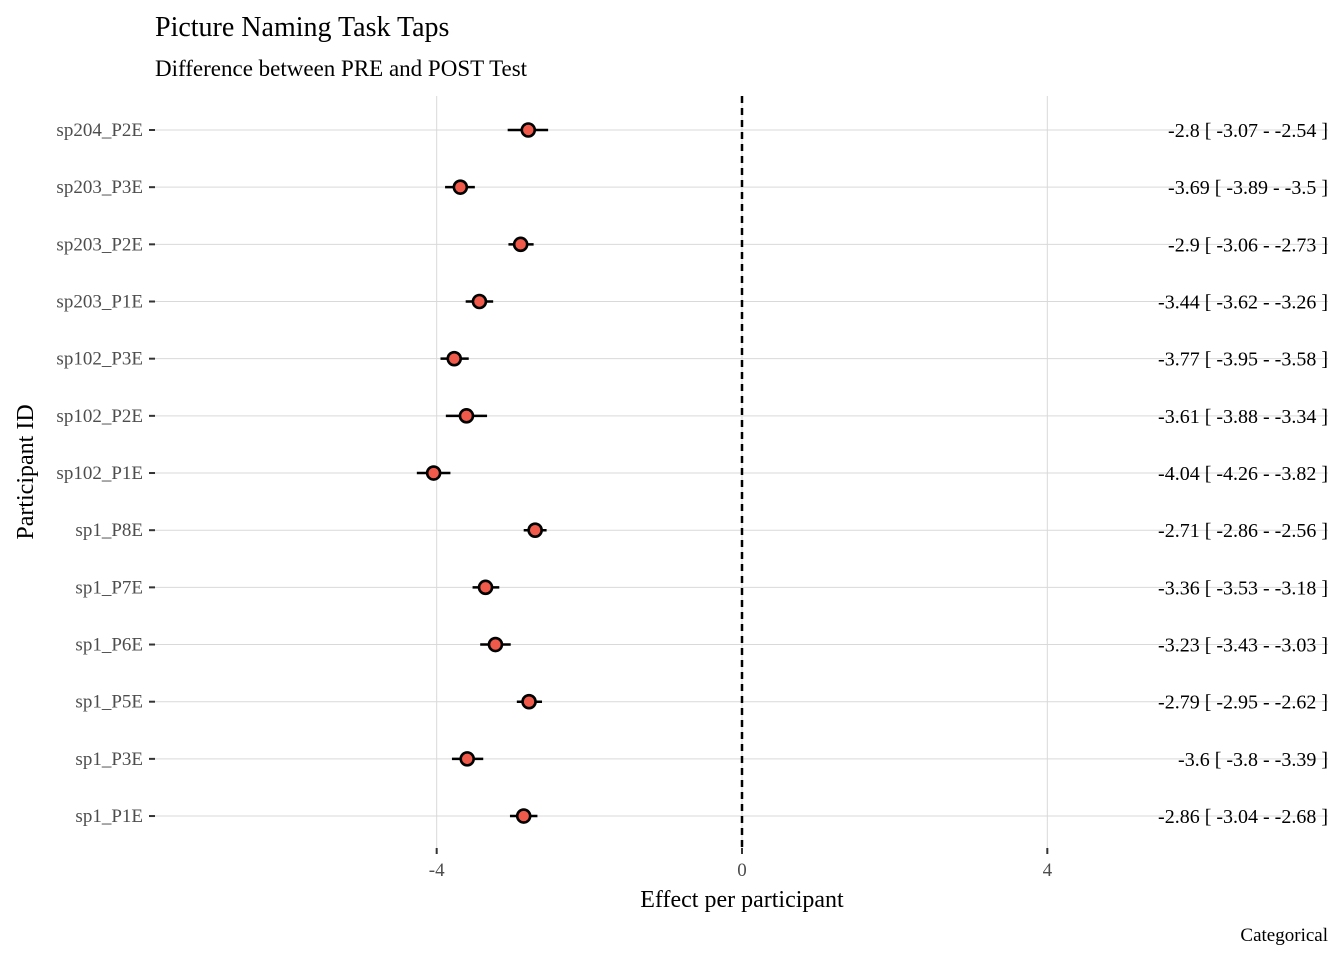 Image resolution: width=1344 pixels, height=965 pixels. Describe the element at coordinates (99, 359) in the screenshot. I see `y-tick-label: sp102_P3E` at that location.